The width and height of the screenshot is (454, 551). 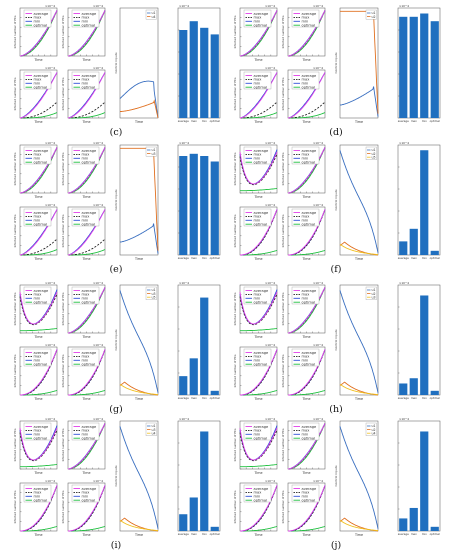 I want to click on bar-frame, so click(x=419, y=476).